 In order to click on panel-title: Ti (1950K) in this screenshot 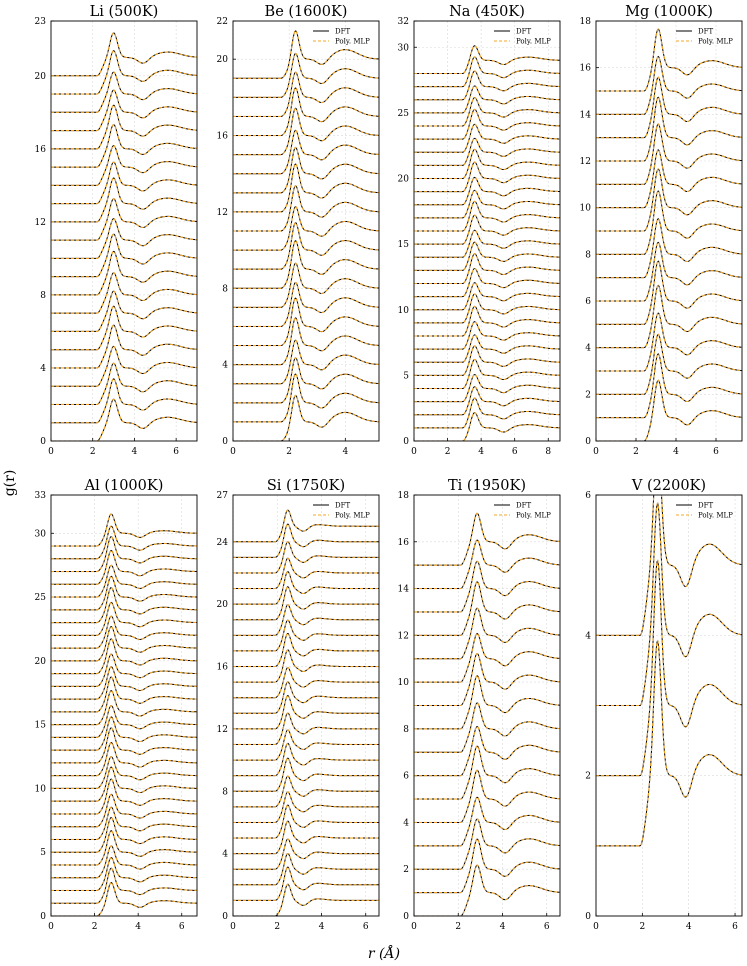, I will do `click(487, 486)`.